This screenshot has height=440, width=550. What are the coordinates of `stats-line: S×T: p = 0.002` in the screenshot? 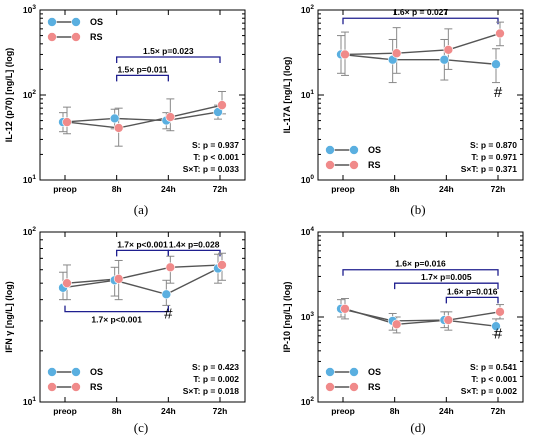 It's located at (489, 391).